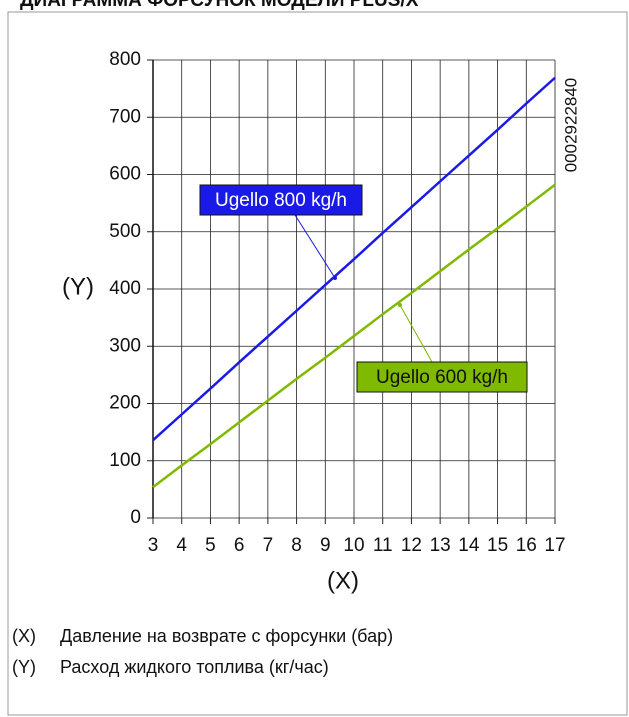 This screenshot has height=717, width=629. I want to click on code: 0002922840, so click(570, 125).